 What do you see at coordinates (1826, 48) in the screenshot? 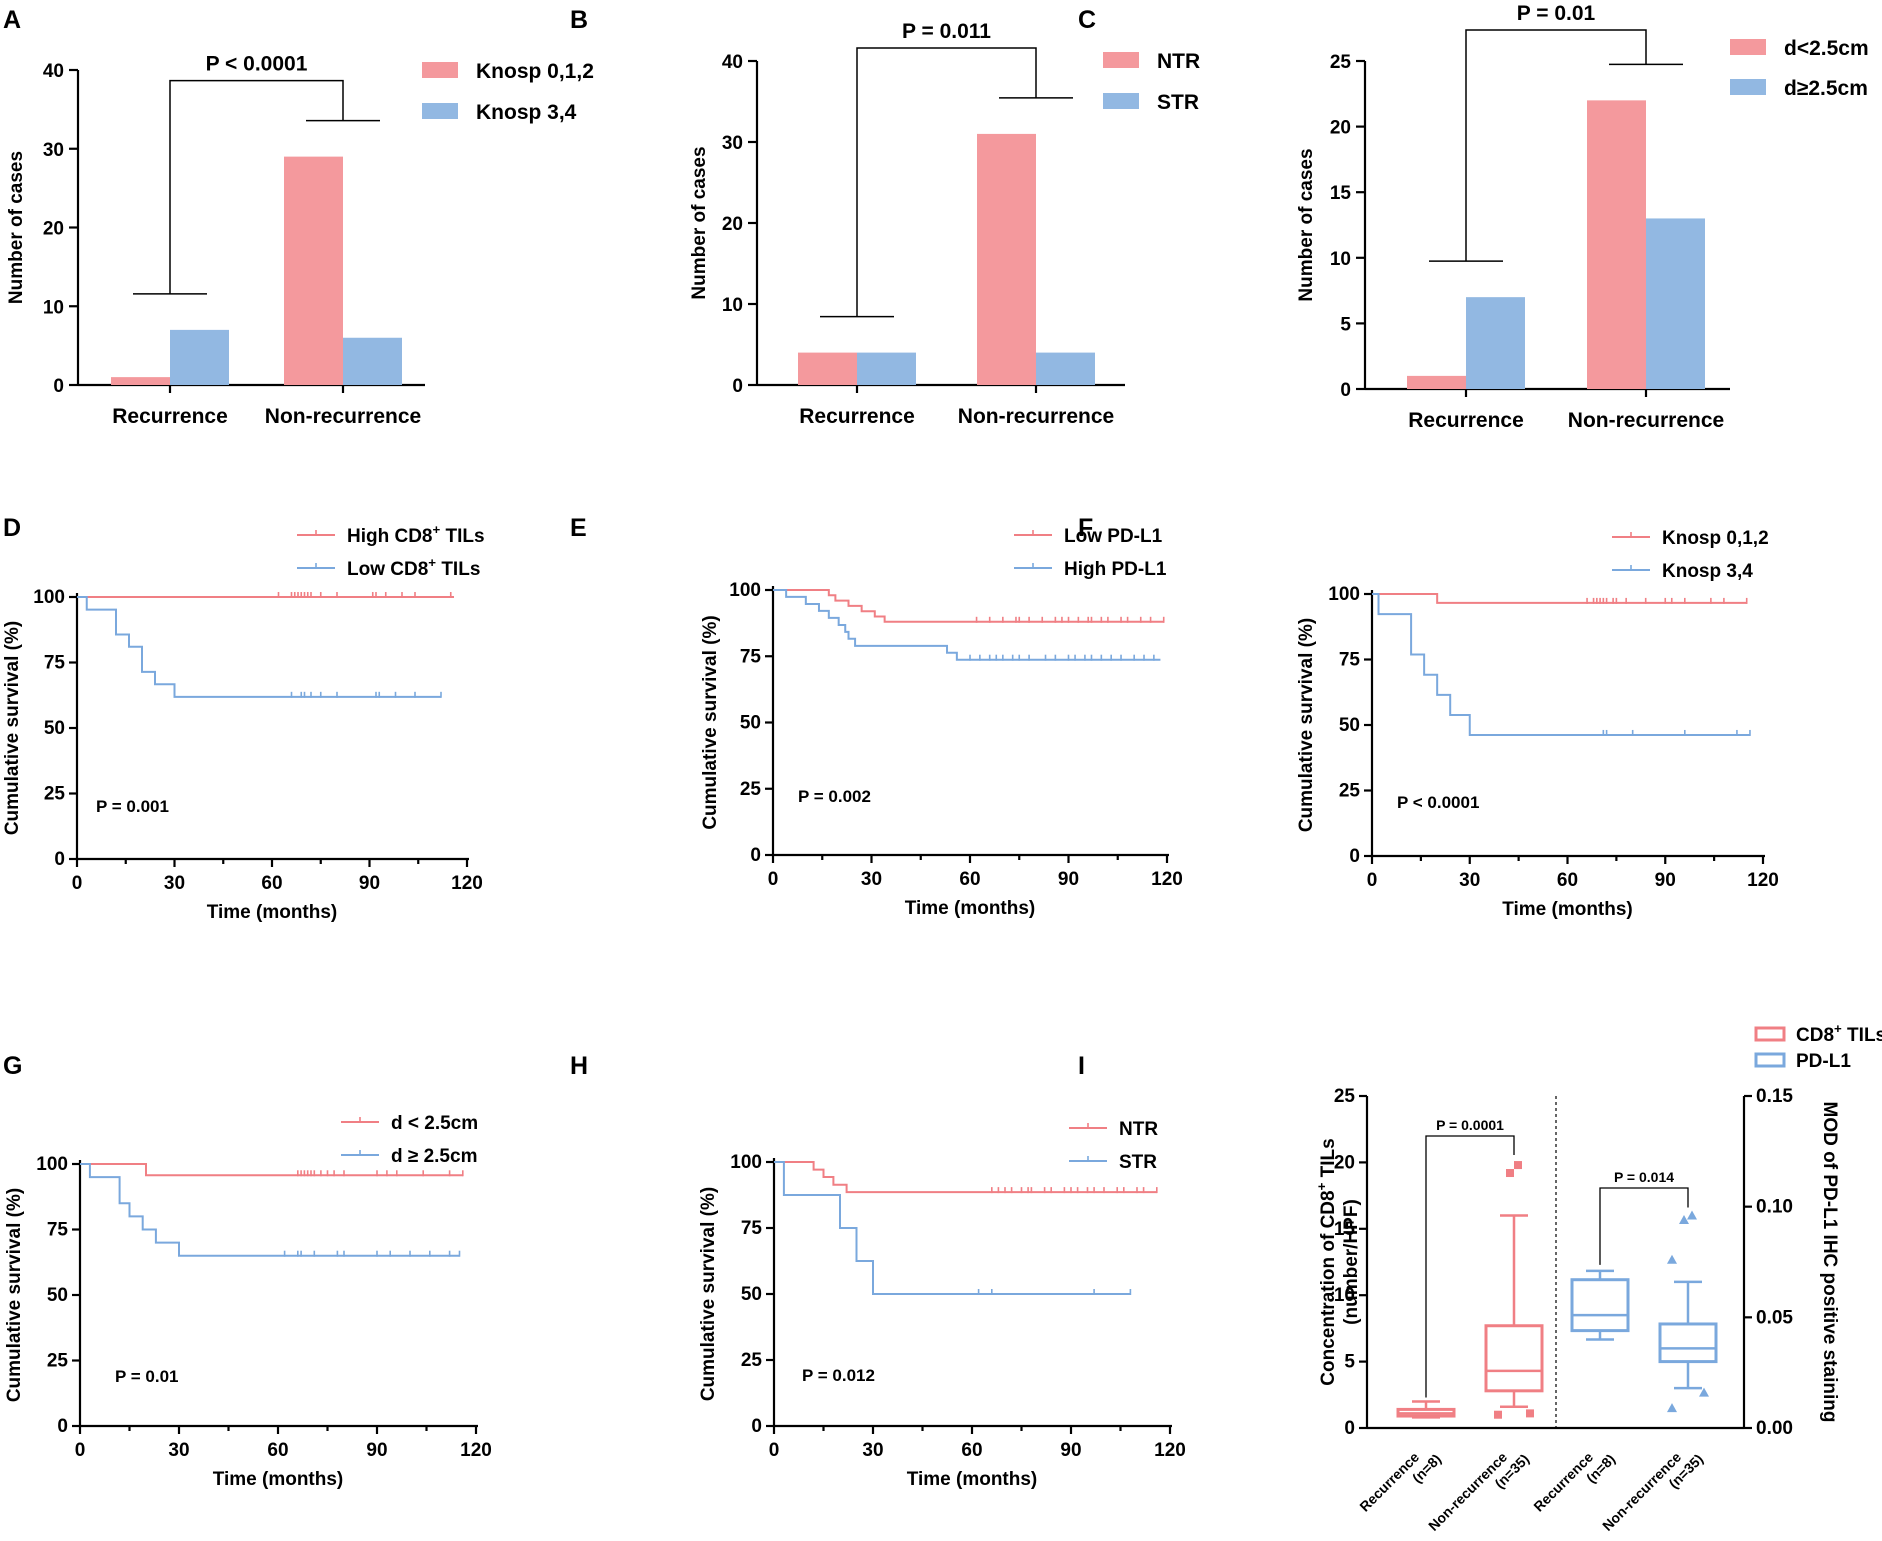
I see `legend-label: d<2.5cm` at bounding box center [1826, 48].